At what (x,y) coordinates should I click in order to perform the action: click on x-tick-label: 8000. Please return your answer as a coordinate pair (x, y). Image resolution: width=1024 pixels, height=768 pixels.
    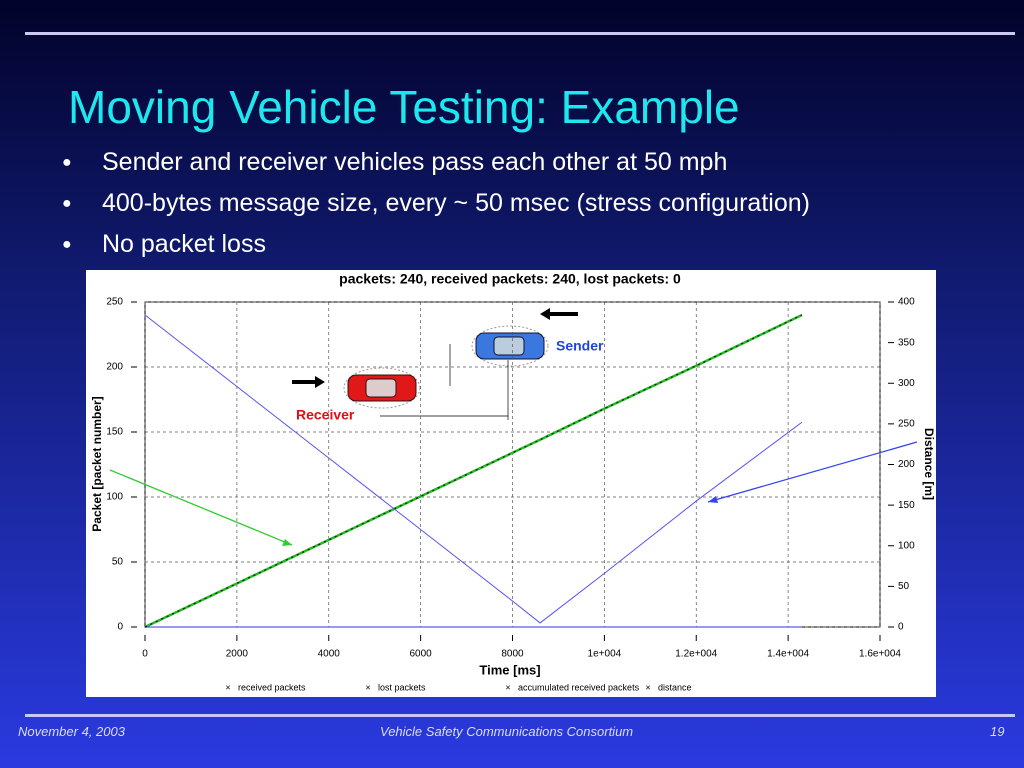
    Looking at the image, I should click on (512, 654).